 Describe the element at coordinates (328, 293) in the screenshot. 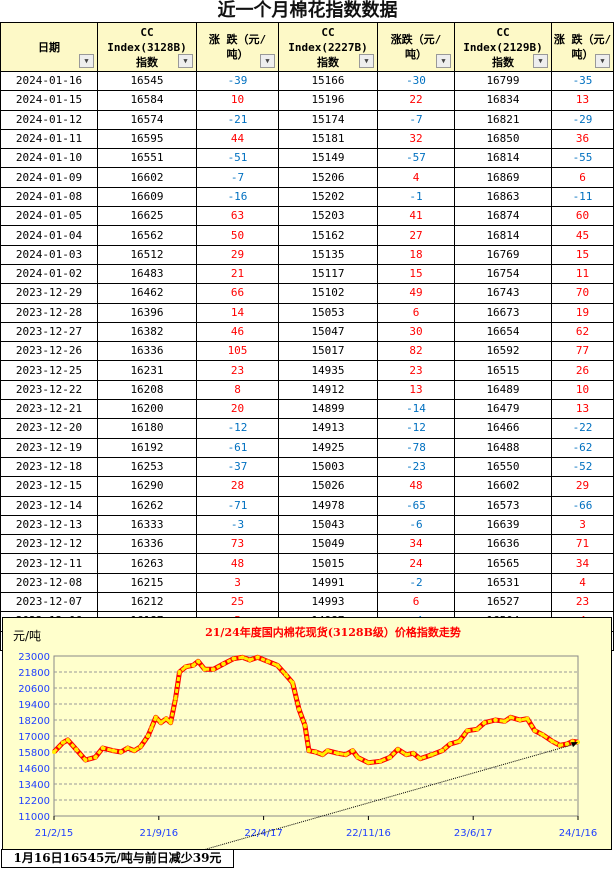

I see `index-cell: 15102` at that location.